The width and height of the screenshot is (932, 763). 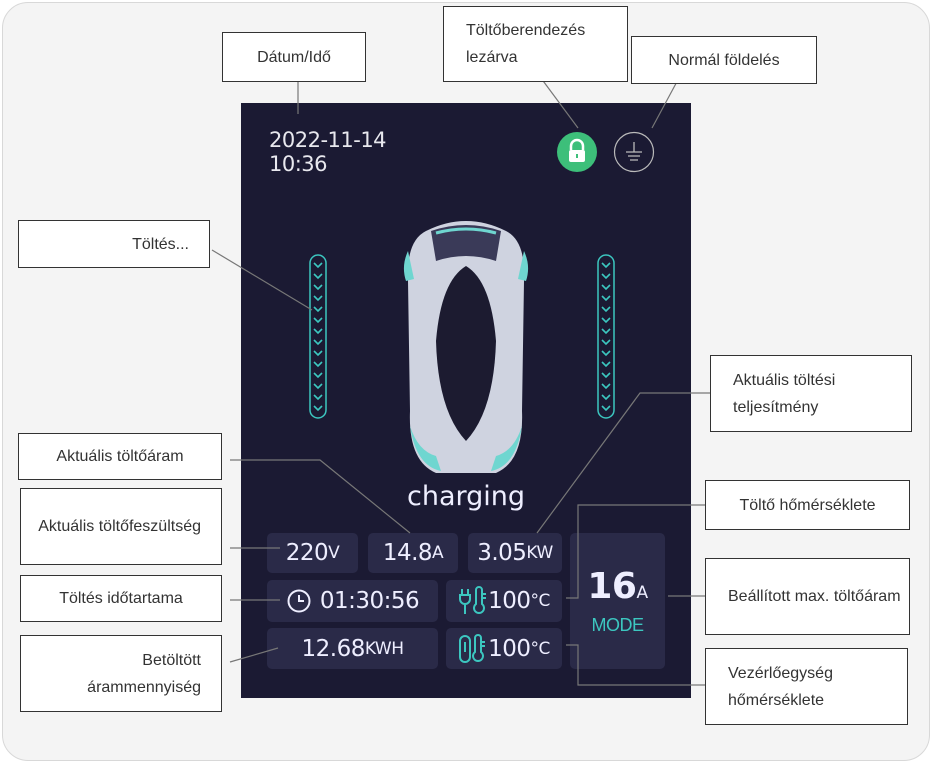 What do you see at coordinates (384, 648) in the screenshot?
I see `energy-unit: KWH` at bounding box center [384, 648].